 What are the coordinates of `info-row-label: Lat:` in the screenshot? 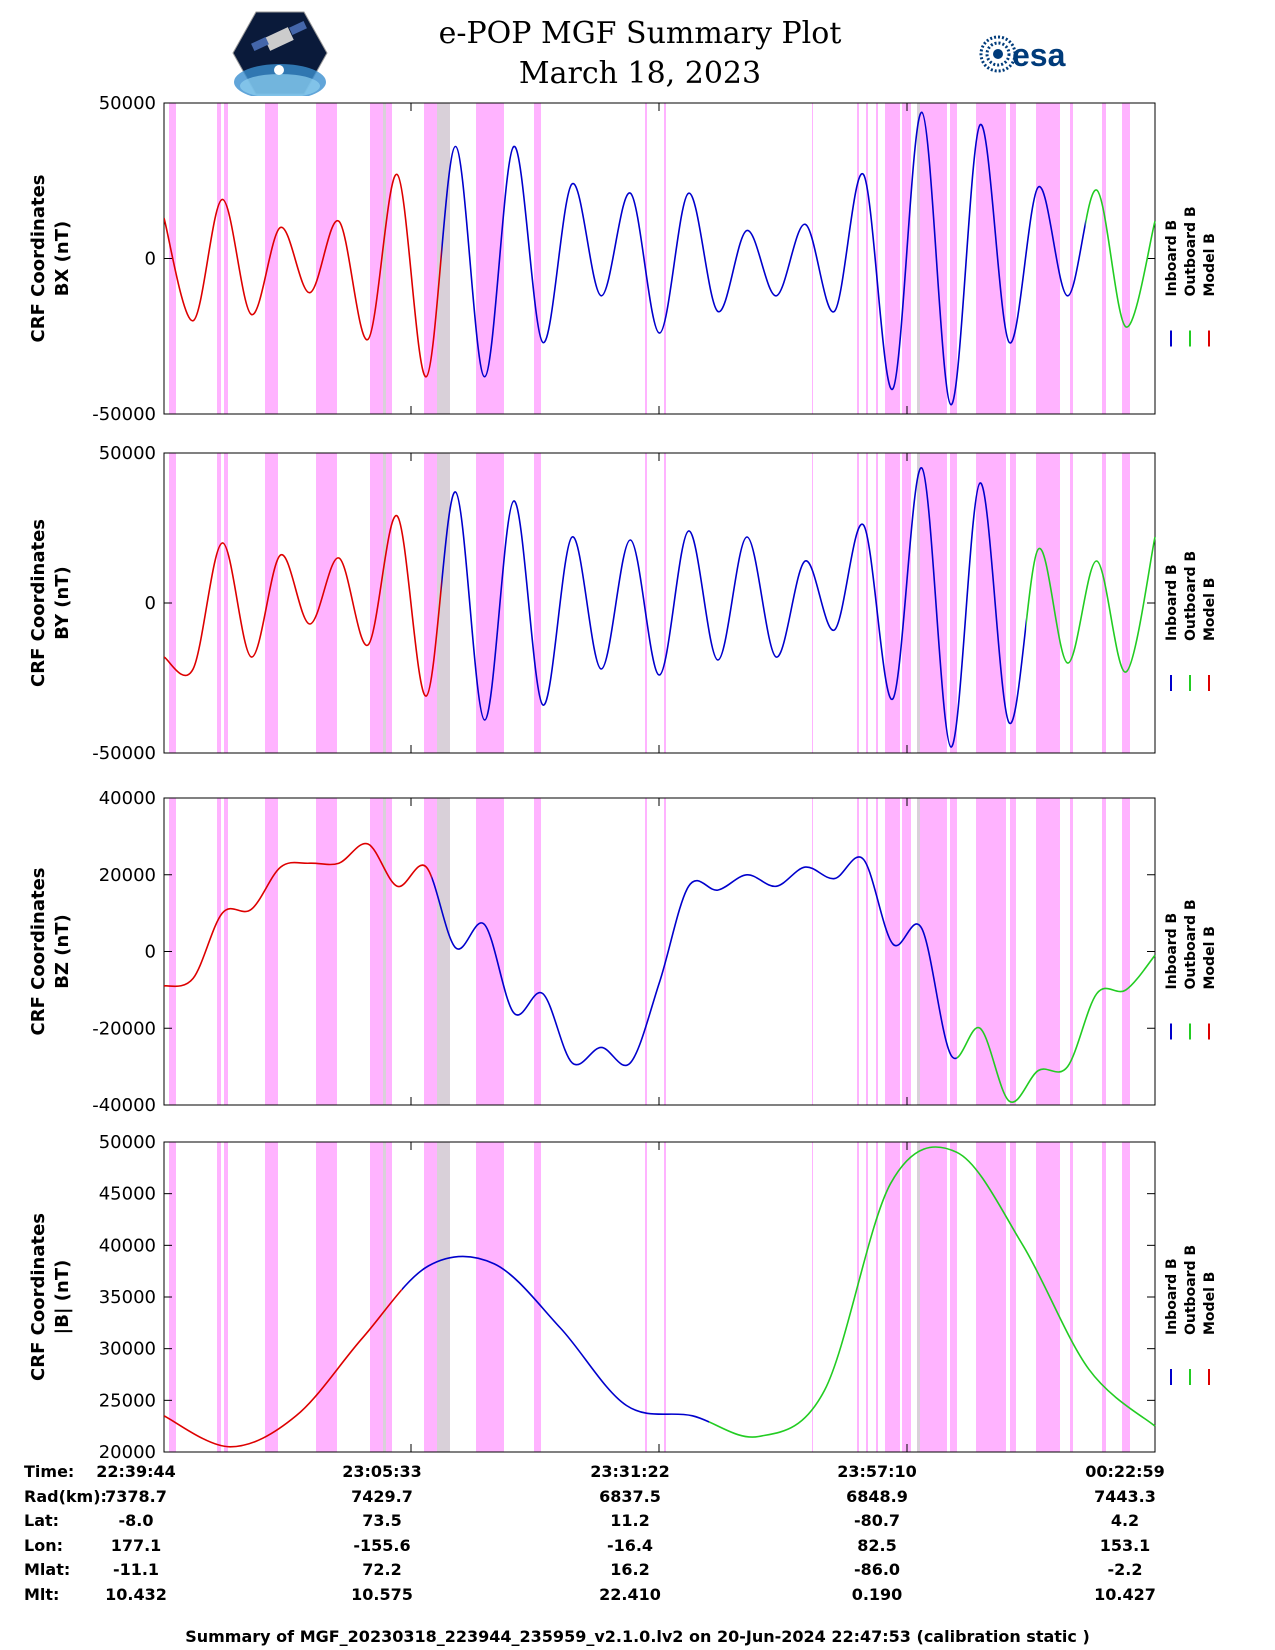 It's located at (42, 1520).